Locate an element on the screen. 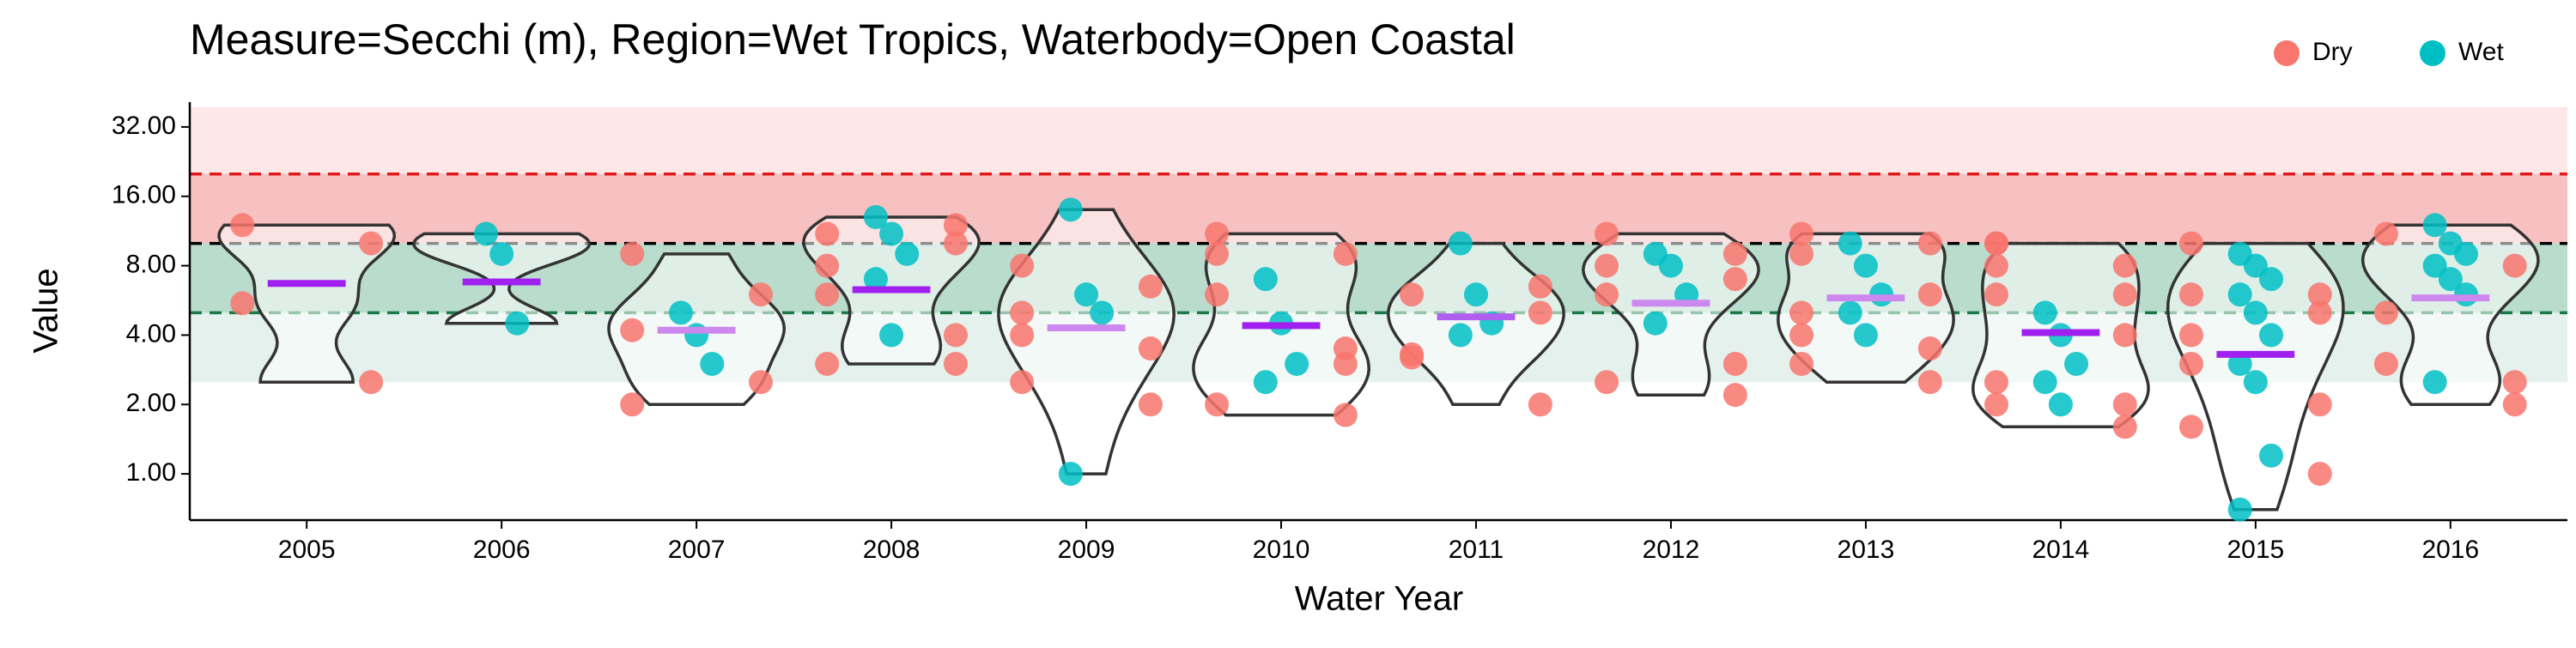 This screenshot has height=648, width=2576. y-tick-label: 32.00 is located at coordinates (144, 126).